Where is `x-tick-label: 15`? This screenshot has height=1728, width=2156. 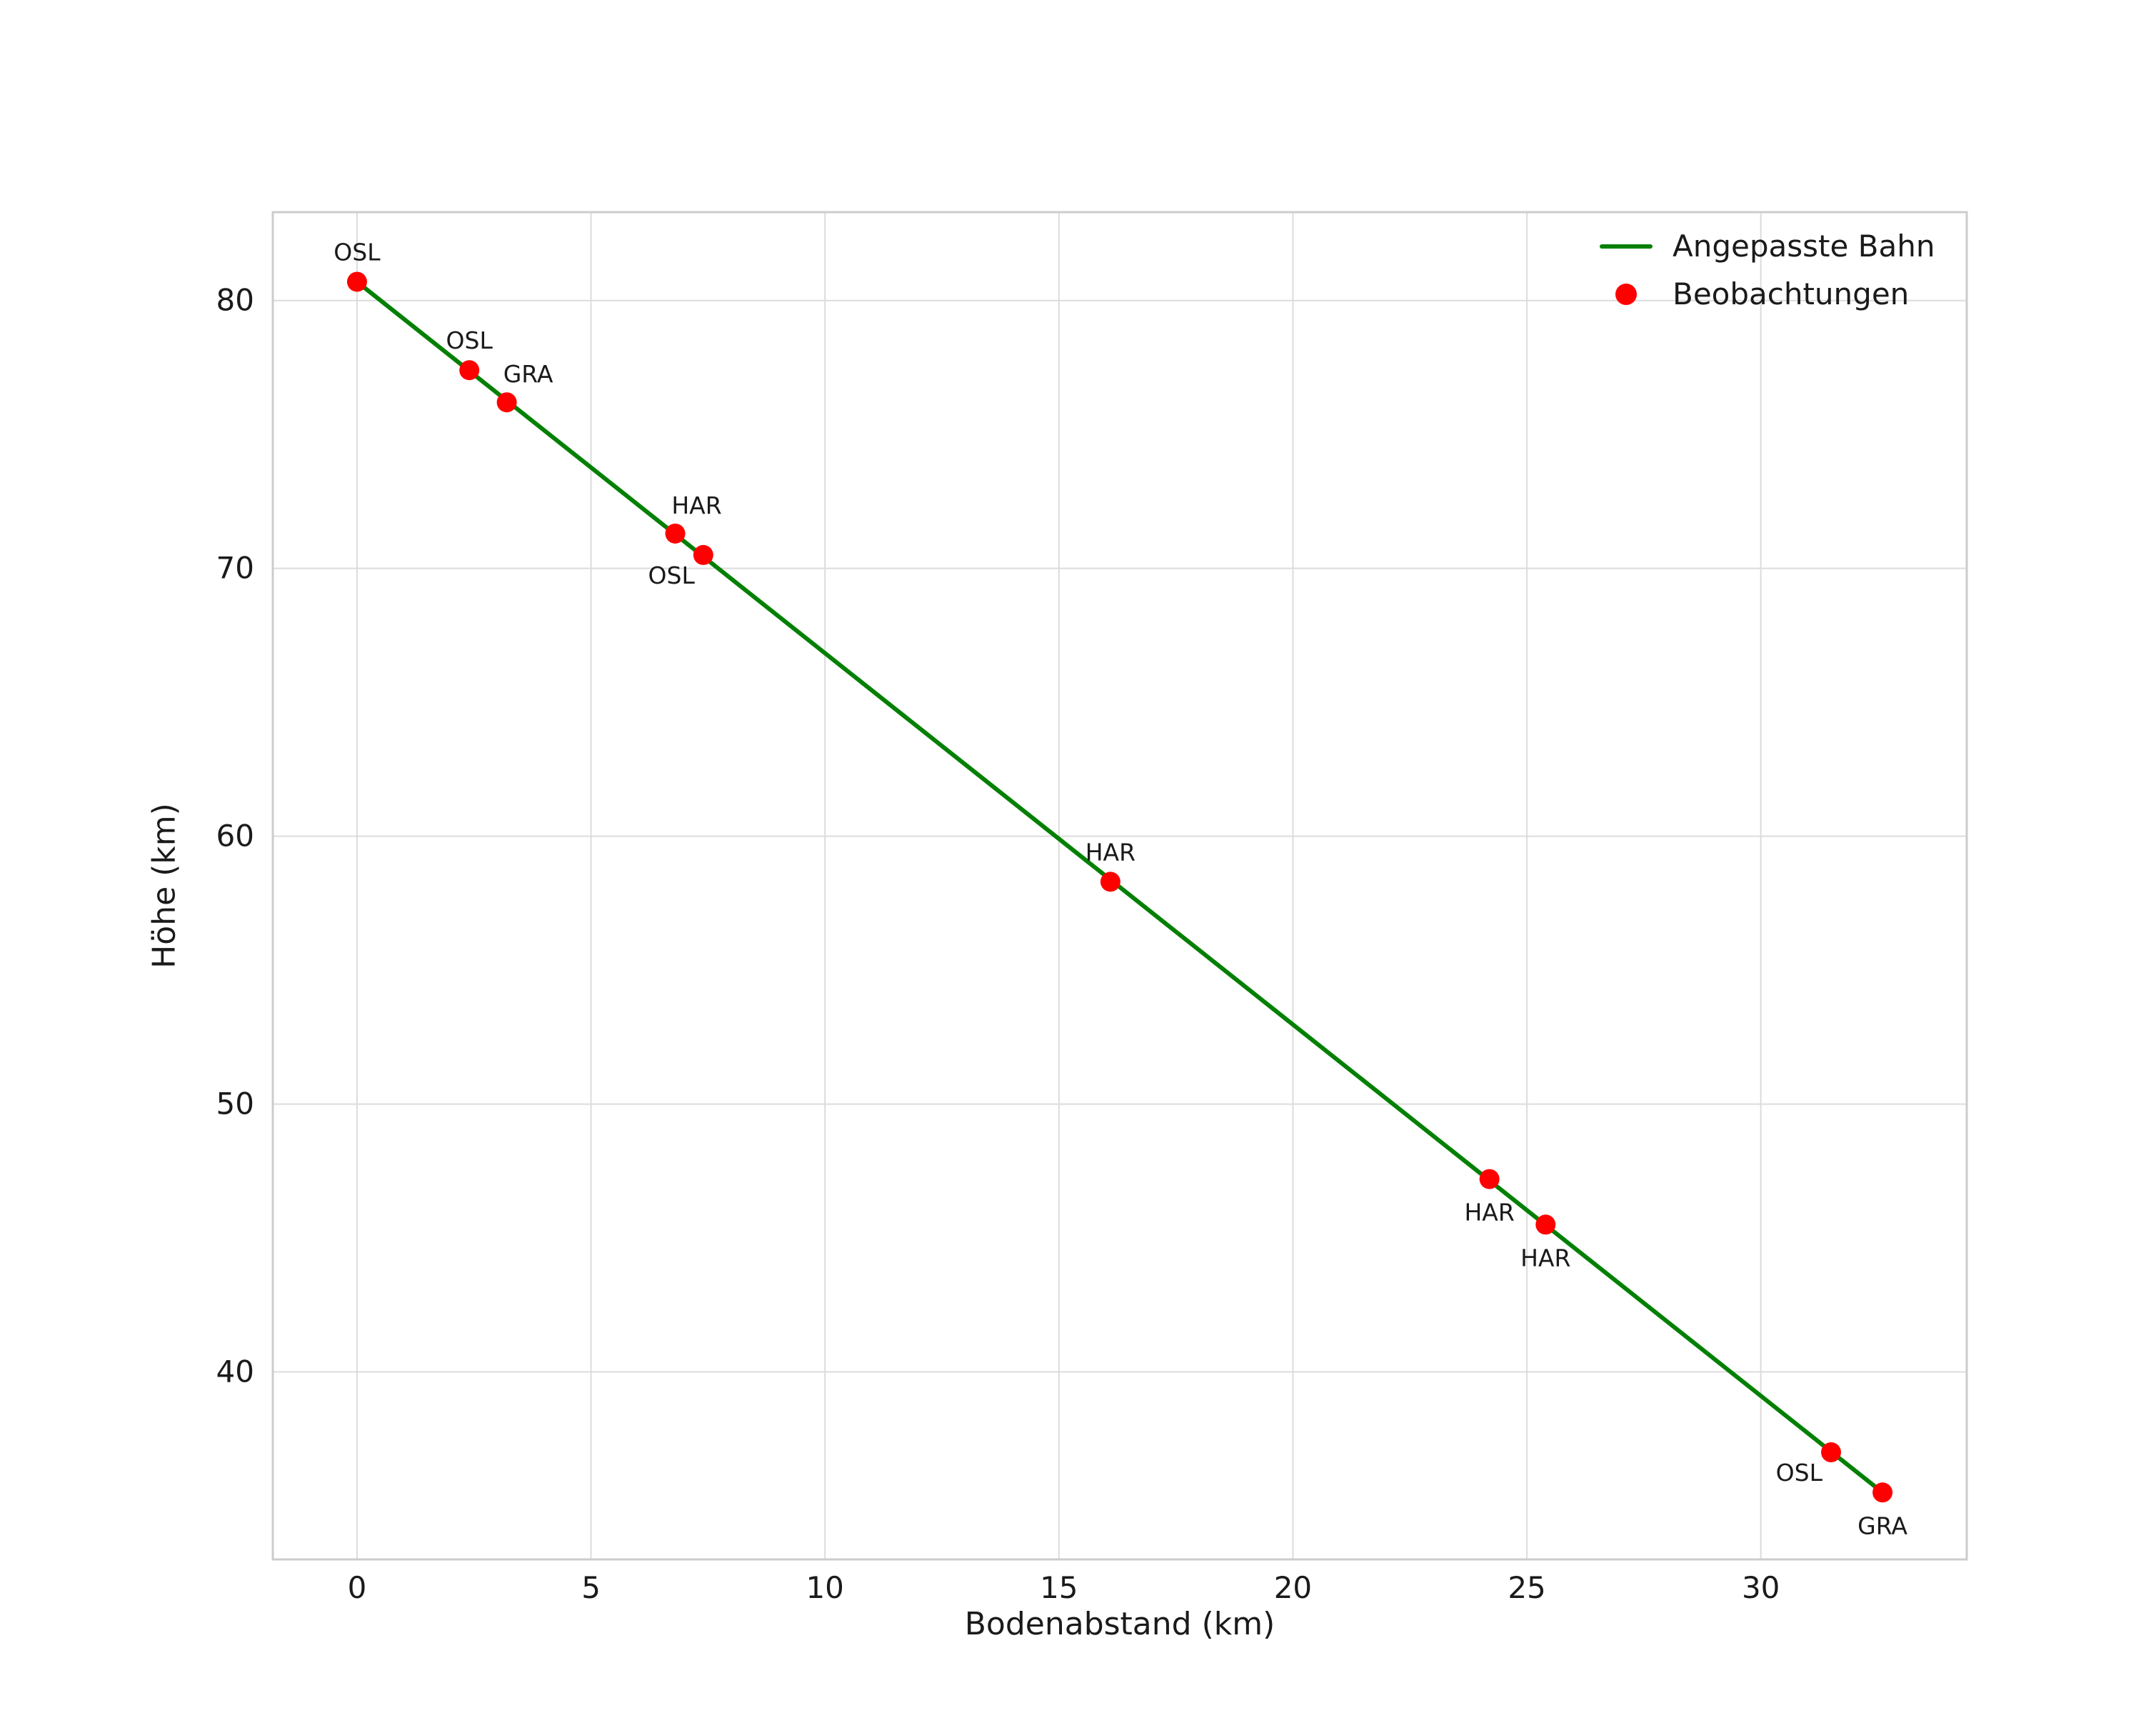
x-tick-label: 15 is located at coordinates (1059, 1588).